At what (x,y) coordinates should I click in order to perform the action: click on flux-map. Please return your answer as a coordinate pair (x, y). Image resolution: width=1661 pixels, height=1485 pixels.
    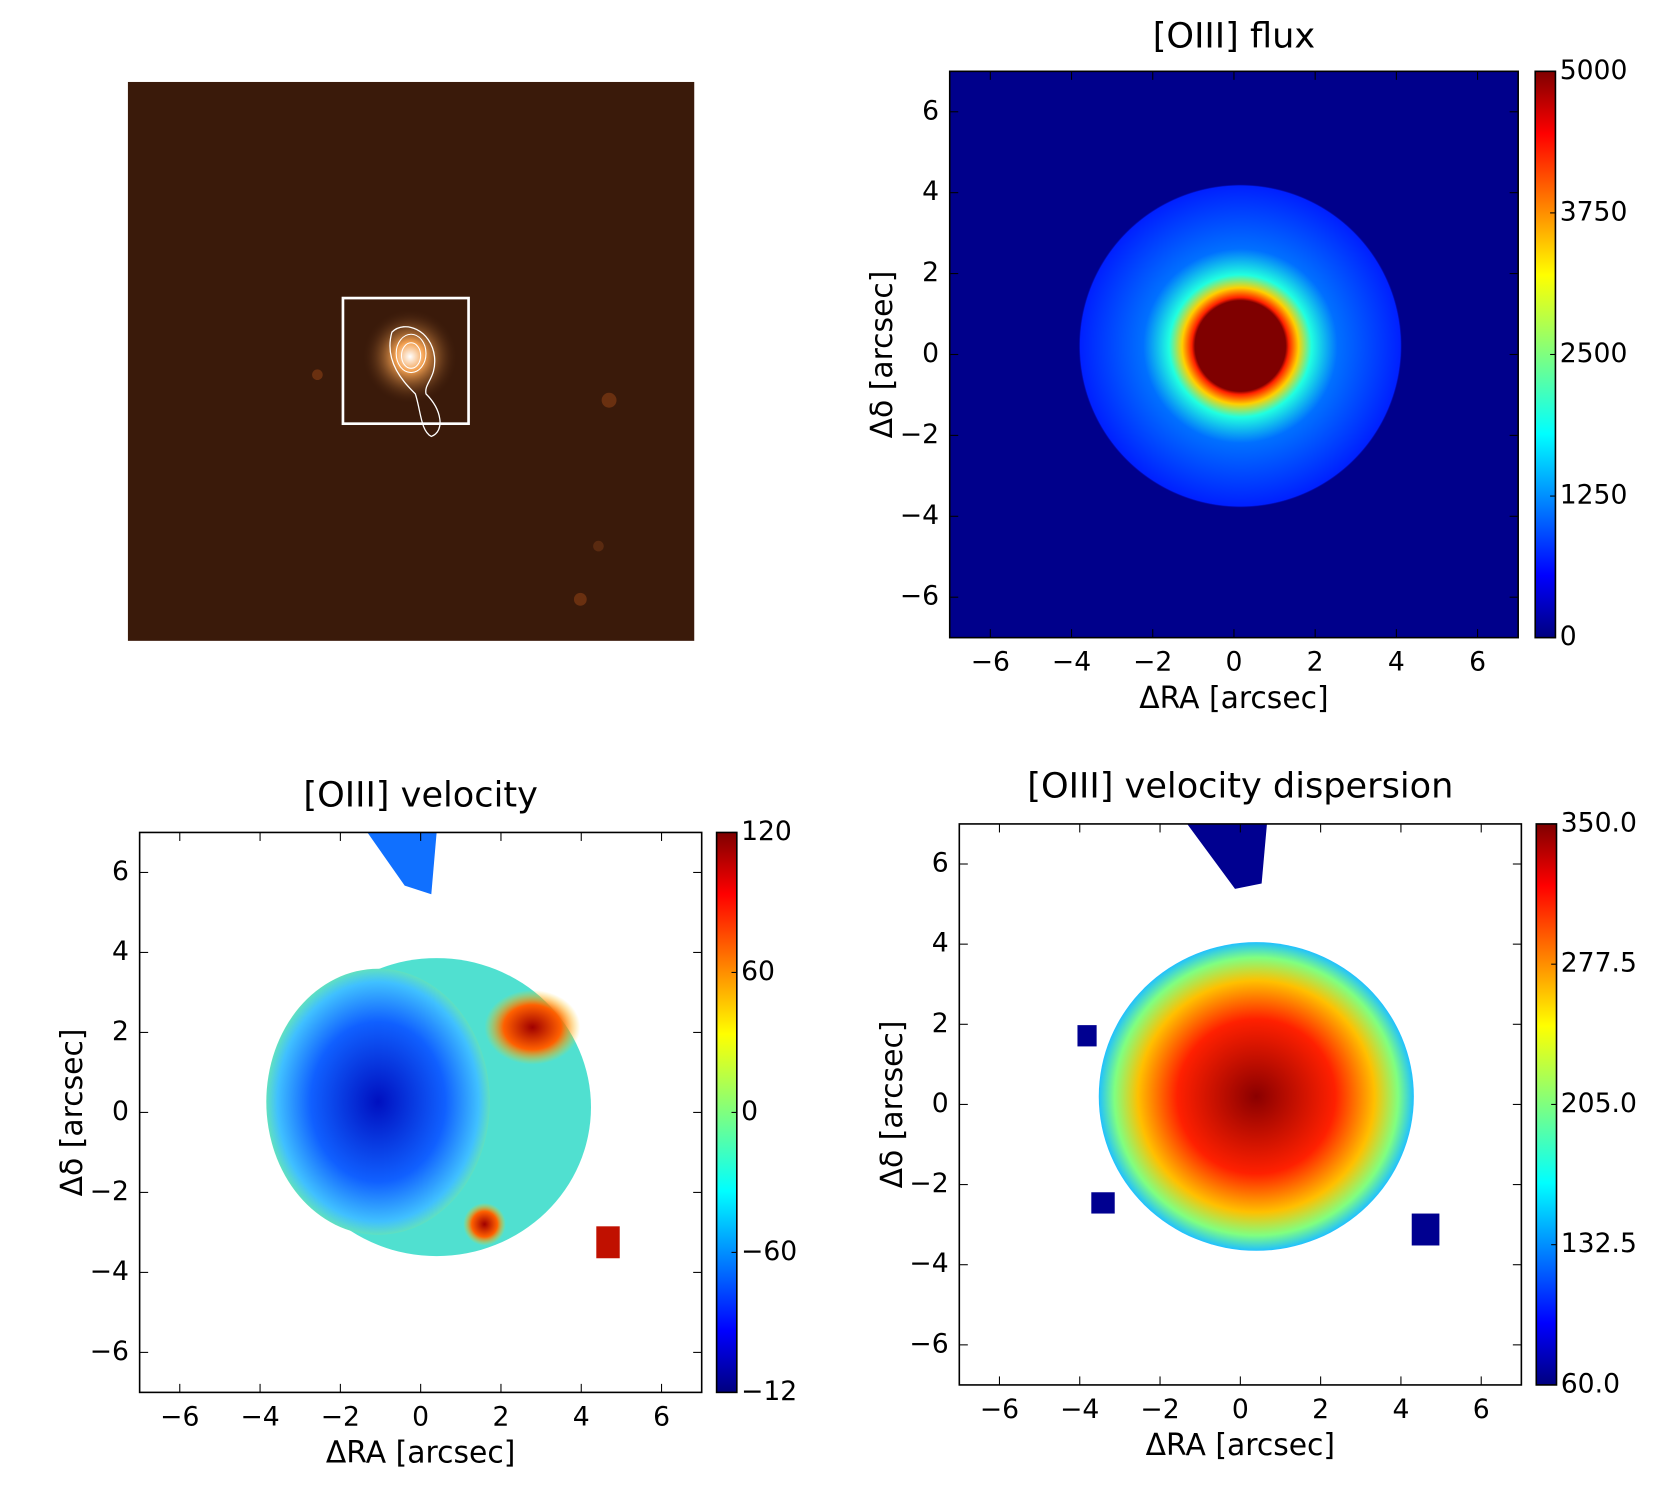
    Looking at the image, I should click on (1234, 354).